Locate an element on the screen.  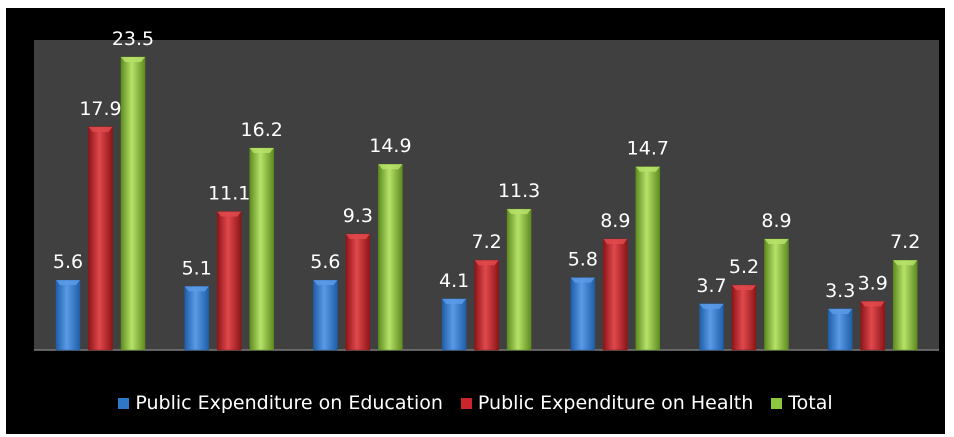
data-label-health-7: 3.9 is located at coordinates (873, 283).